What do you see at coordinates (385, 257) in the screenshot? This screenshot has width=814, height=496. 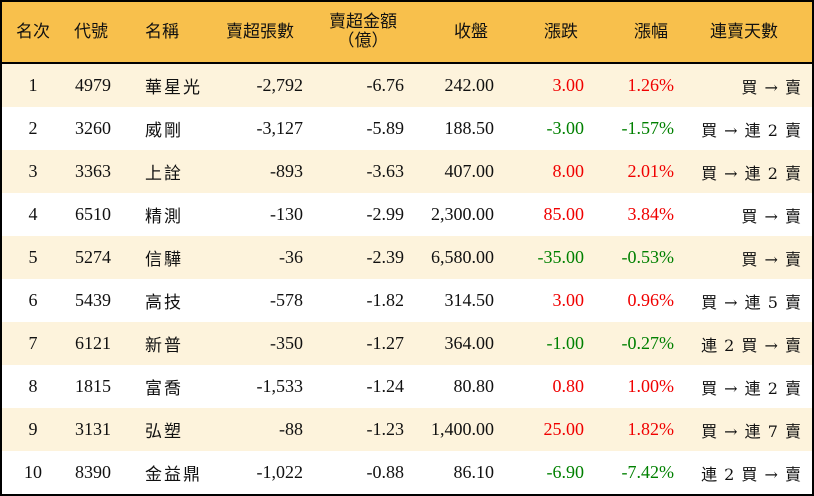 I see `net-sell-amount-cell: -2.39` at bounding box center [385, 257].